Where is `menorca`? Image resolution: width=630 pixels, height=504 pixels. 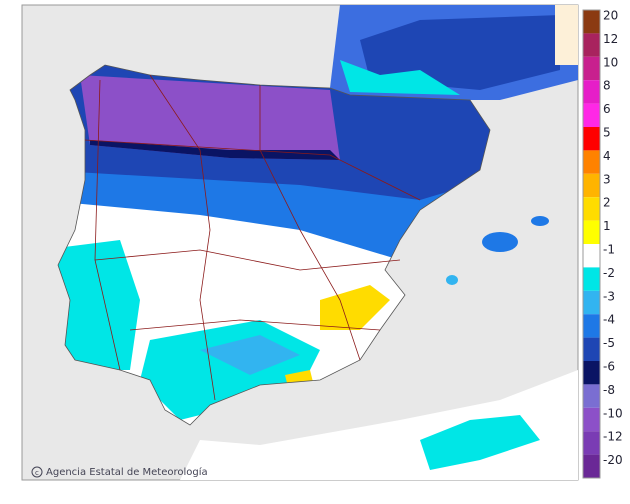
menorca is located at coordinates (540, 221).